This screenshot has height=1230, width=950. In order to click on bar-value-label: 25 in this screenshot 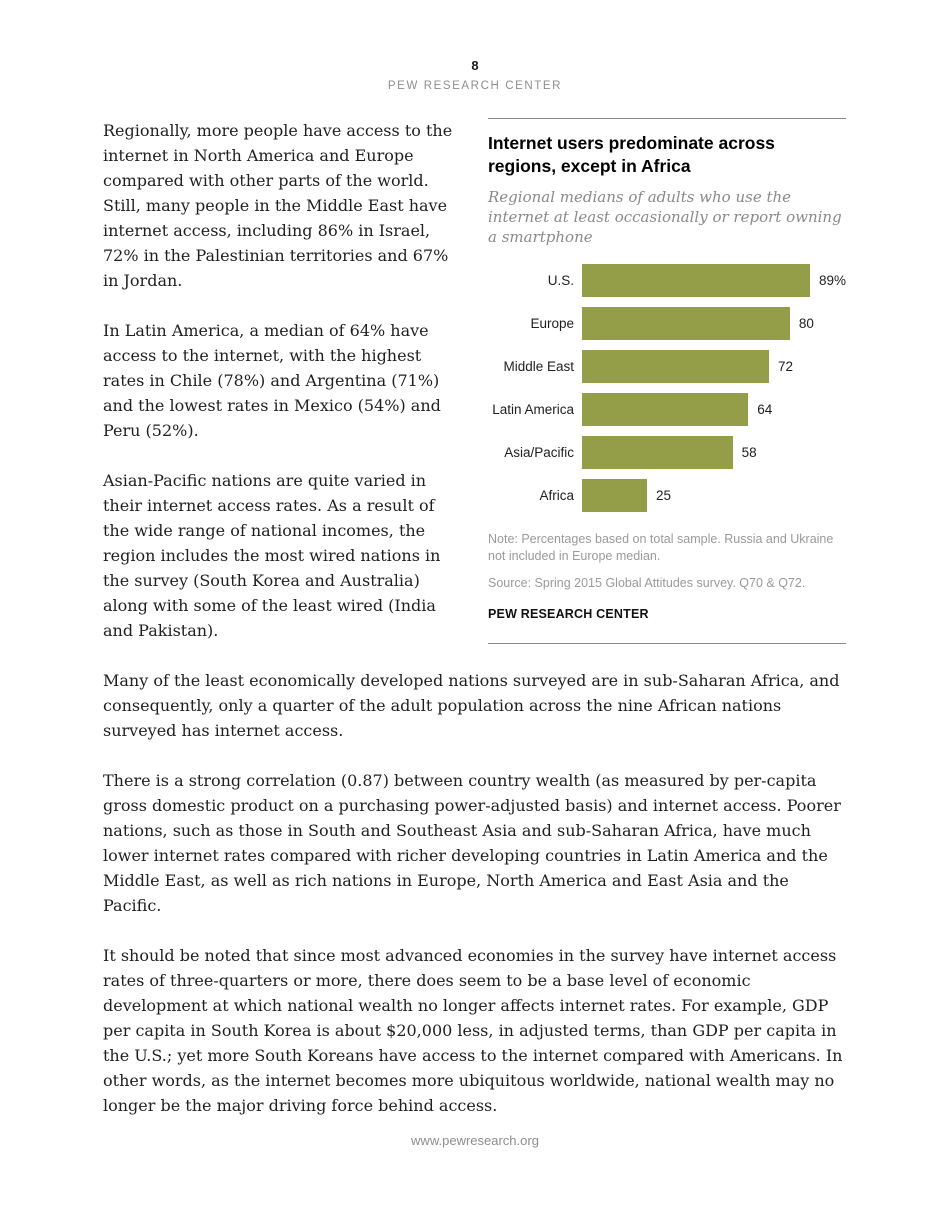, I will do `click(663, 495)`.